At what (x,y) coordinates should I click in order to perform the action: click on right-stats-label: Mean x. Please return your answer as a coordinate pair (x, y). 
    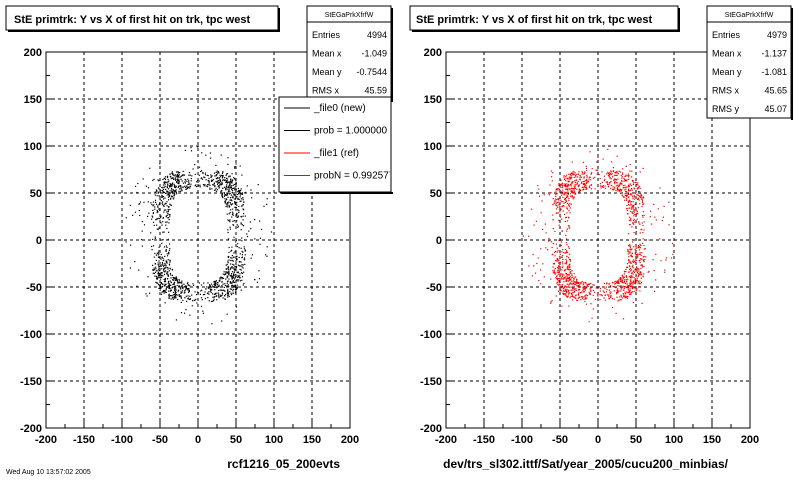
    Looking at the image, I should click on (727, 54).